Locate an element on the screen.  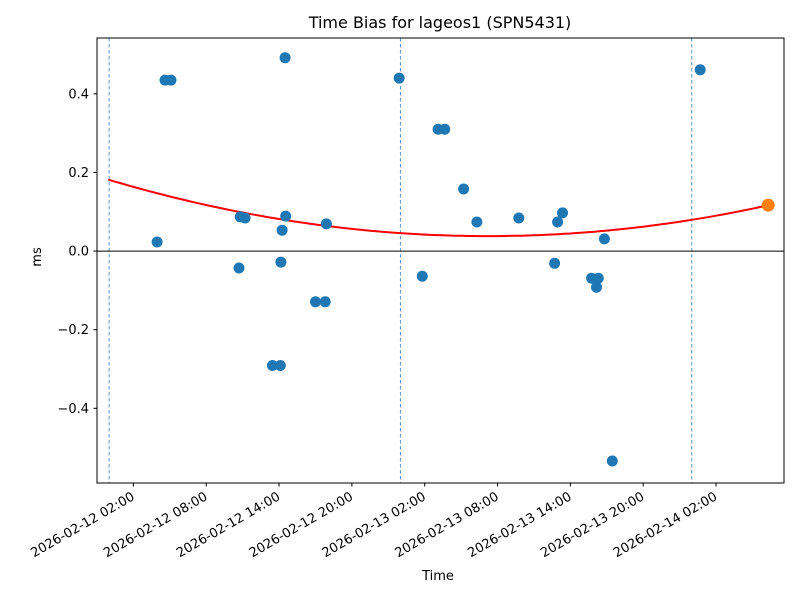
x-axis-label: Time is located at coordinates (437, 576).